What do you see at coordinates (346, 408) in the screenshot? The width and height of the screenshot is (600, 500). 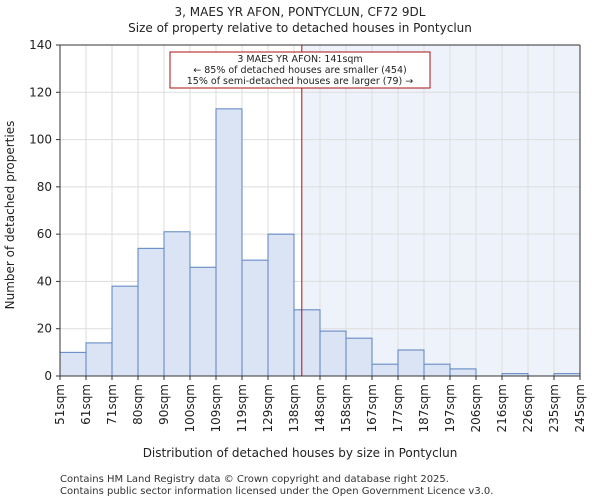 I see `x-tick-label: 158sqm` at bounding box center [346, 408].